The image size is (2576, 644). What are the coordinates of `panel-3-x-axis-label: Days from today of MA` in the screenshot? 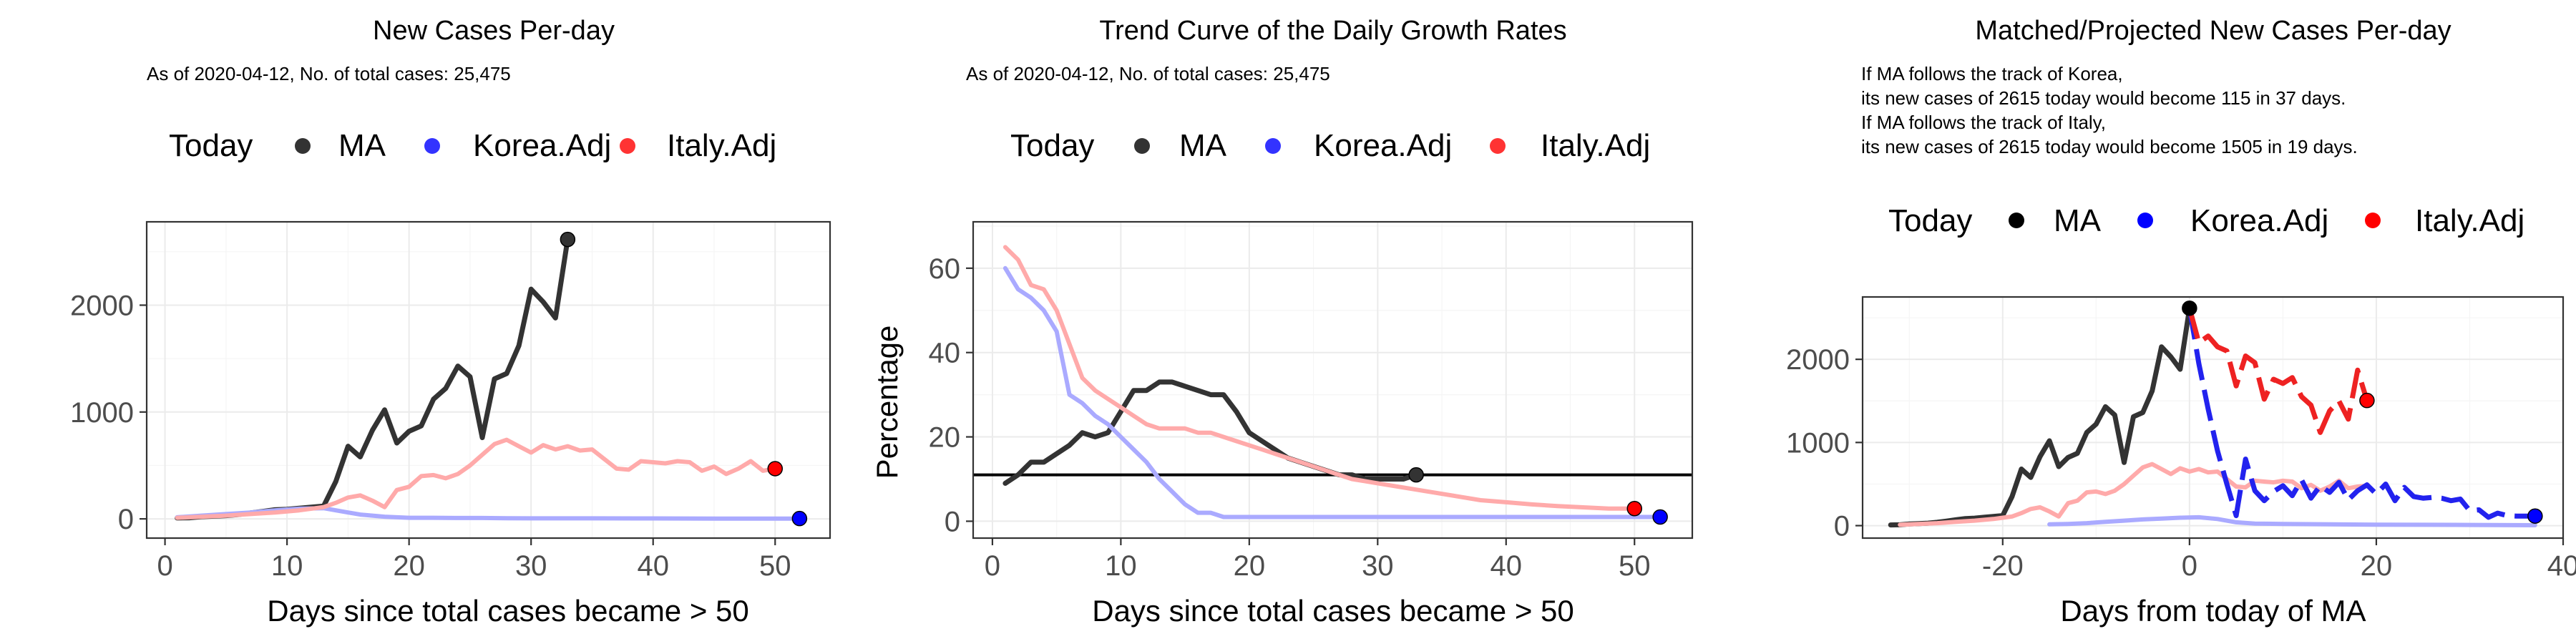 It's located at (2213, 611).